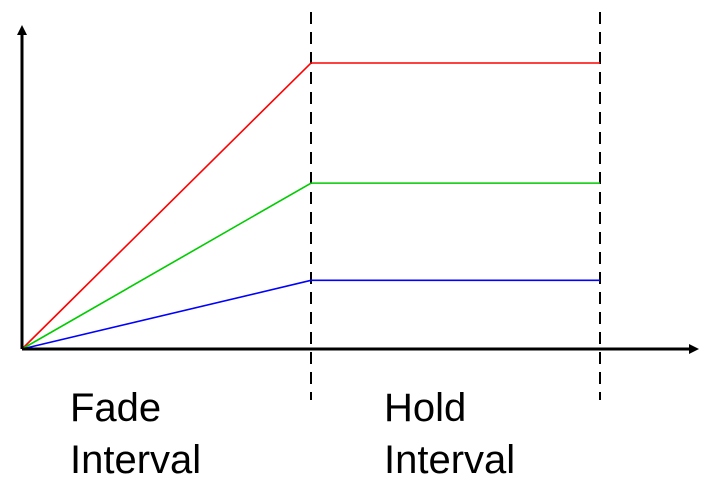 Image resolution: width=707 pixels, height=485 pixels. What do you see at coordinates (425, 408) in the screenshot?
I see `hold-interval-label-line-1: Hold` at bounding box center [425, 408].